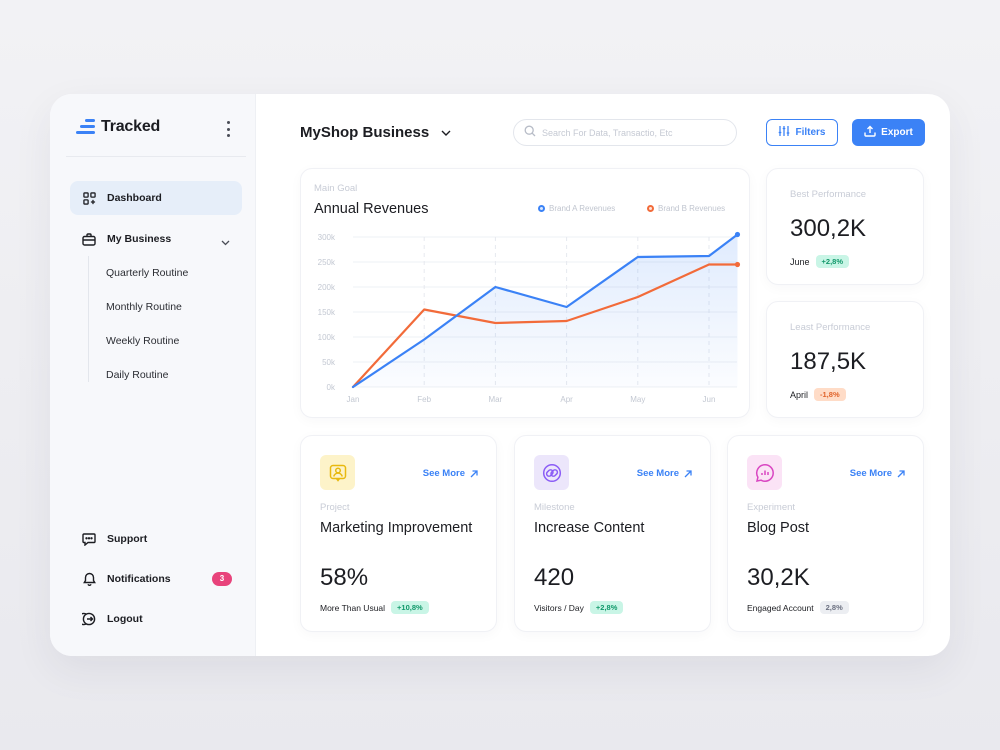  Describe the element at coordinates (396, 528) in the screenshot. I see `card-name: Marketing Improvement` at that location.